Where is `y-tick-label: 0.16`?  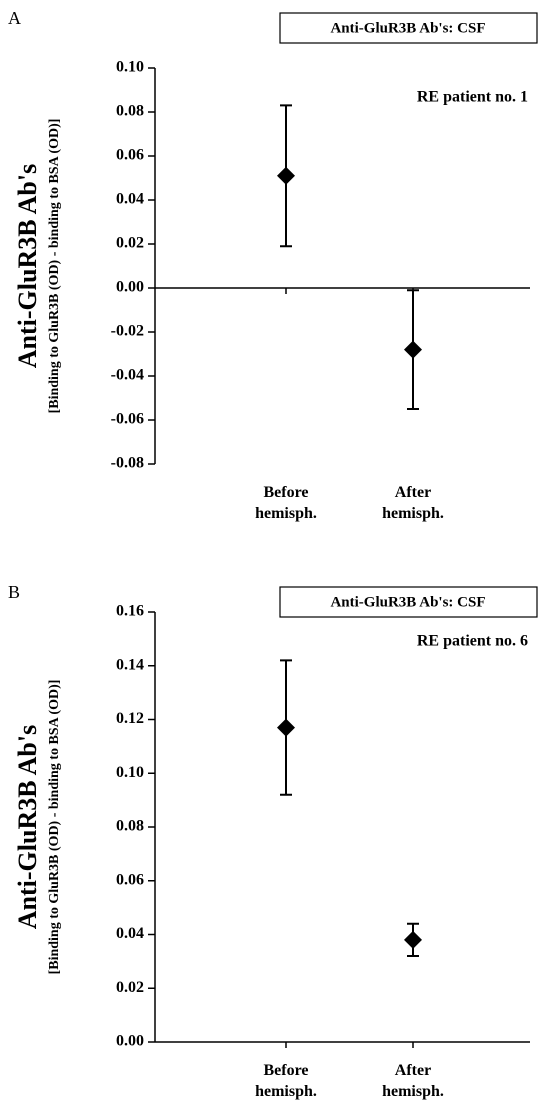 y-tick-label: 0.16 is located at coordinates (130, 611).